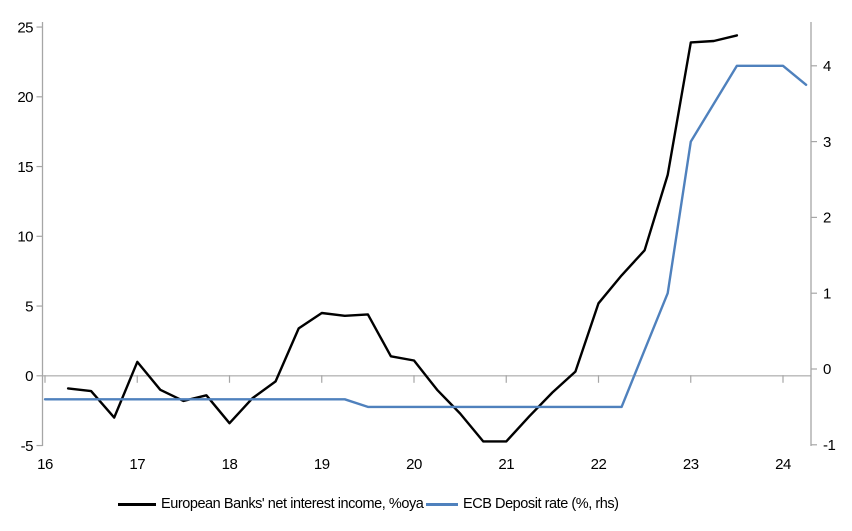  What do you see at coordinates (137, 464) in the screenshot?
I see `x-axis-tick-label: 17` at bounding box center [137, 464].